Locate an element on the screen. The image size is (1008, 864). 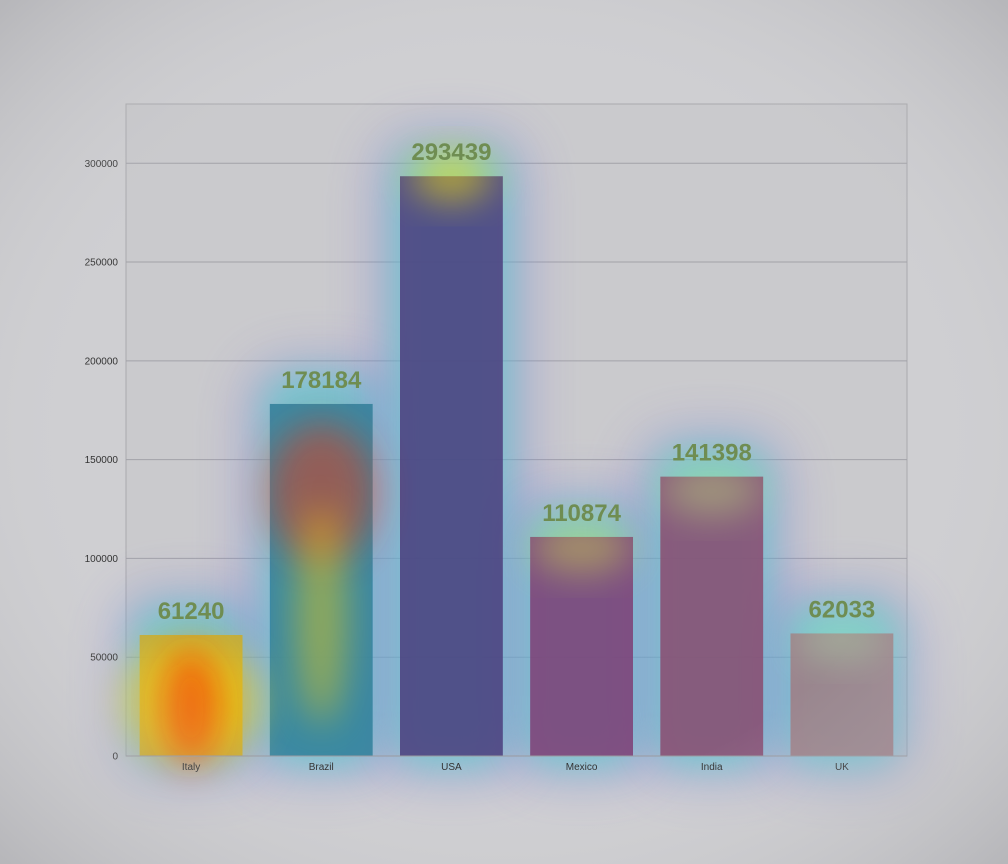
x-tick-label: USA is located at coordinates (451, 767).